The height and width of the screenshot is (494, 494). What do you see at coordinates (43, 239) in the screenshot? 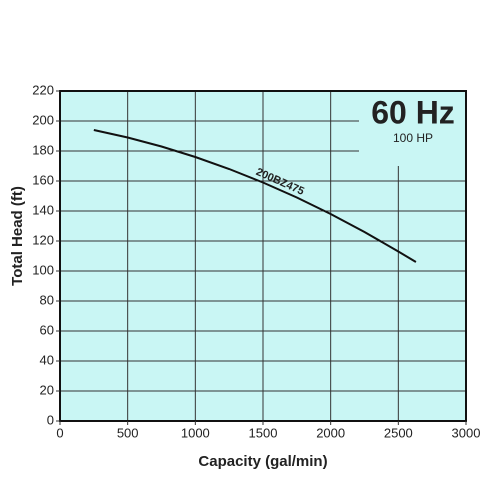
I see `y-tick-label: 120` at bounding box center [43, 239].